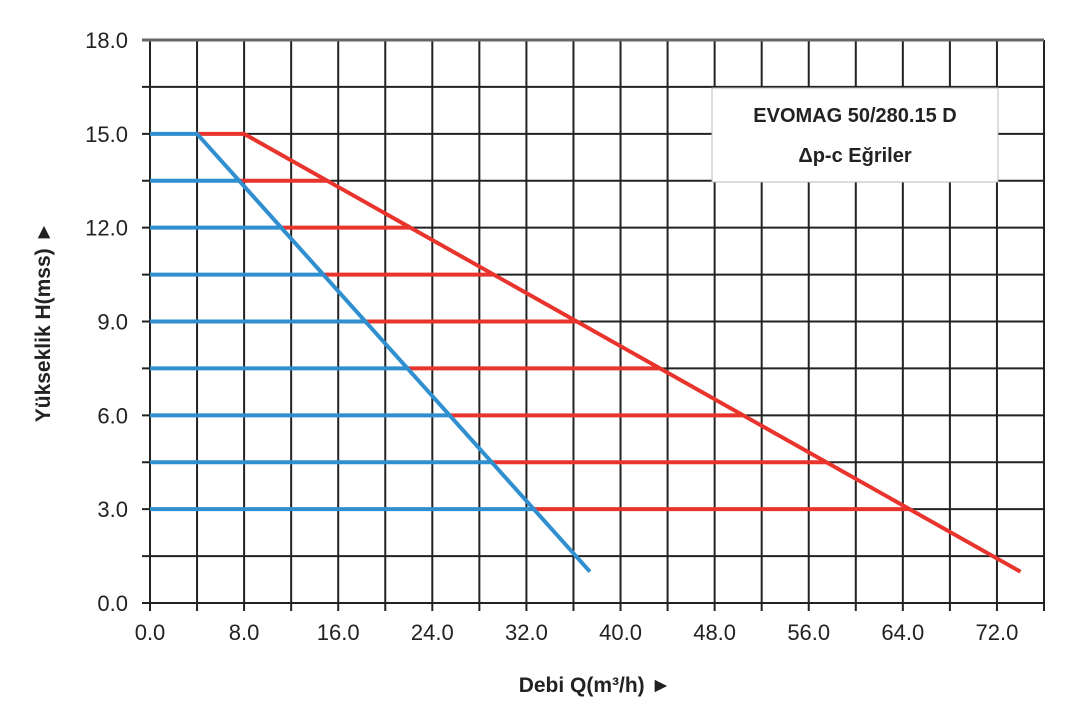  Describe the element at coordinates (855, 135) in the screenshot. I see `title-box: EVOMAG 50/280.15 D Δp-c Eğriler` at that location.